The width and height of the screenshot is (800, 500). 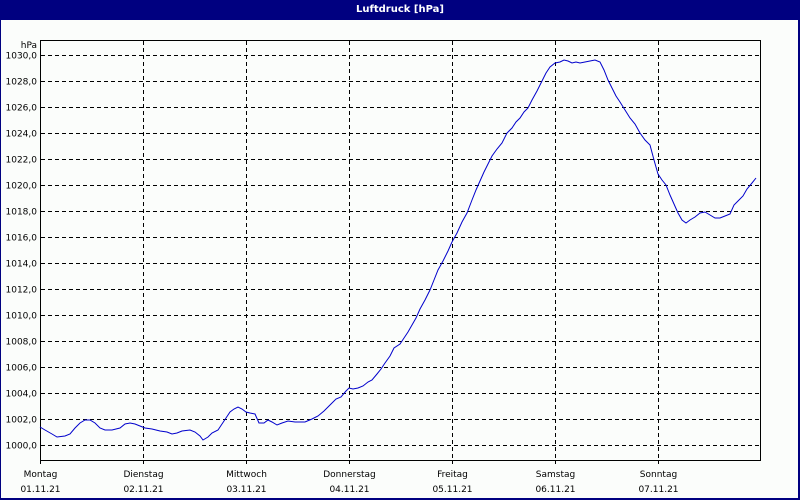 I want to click on y-axis-unit: hPa, so click(x=29, y=46).